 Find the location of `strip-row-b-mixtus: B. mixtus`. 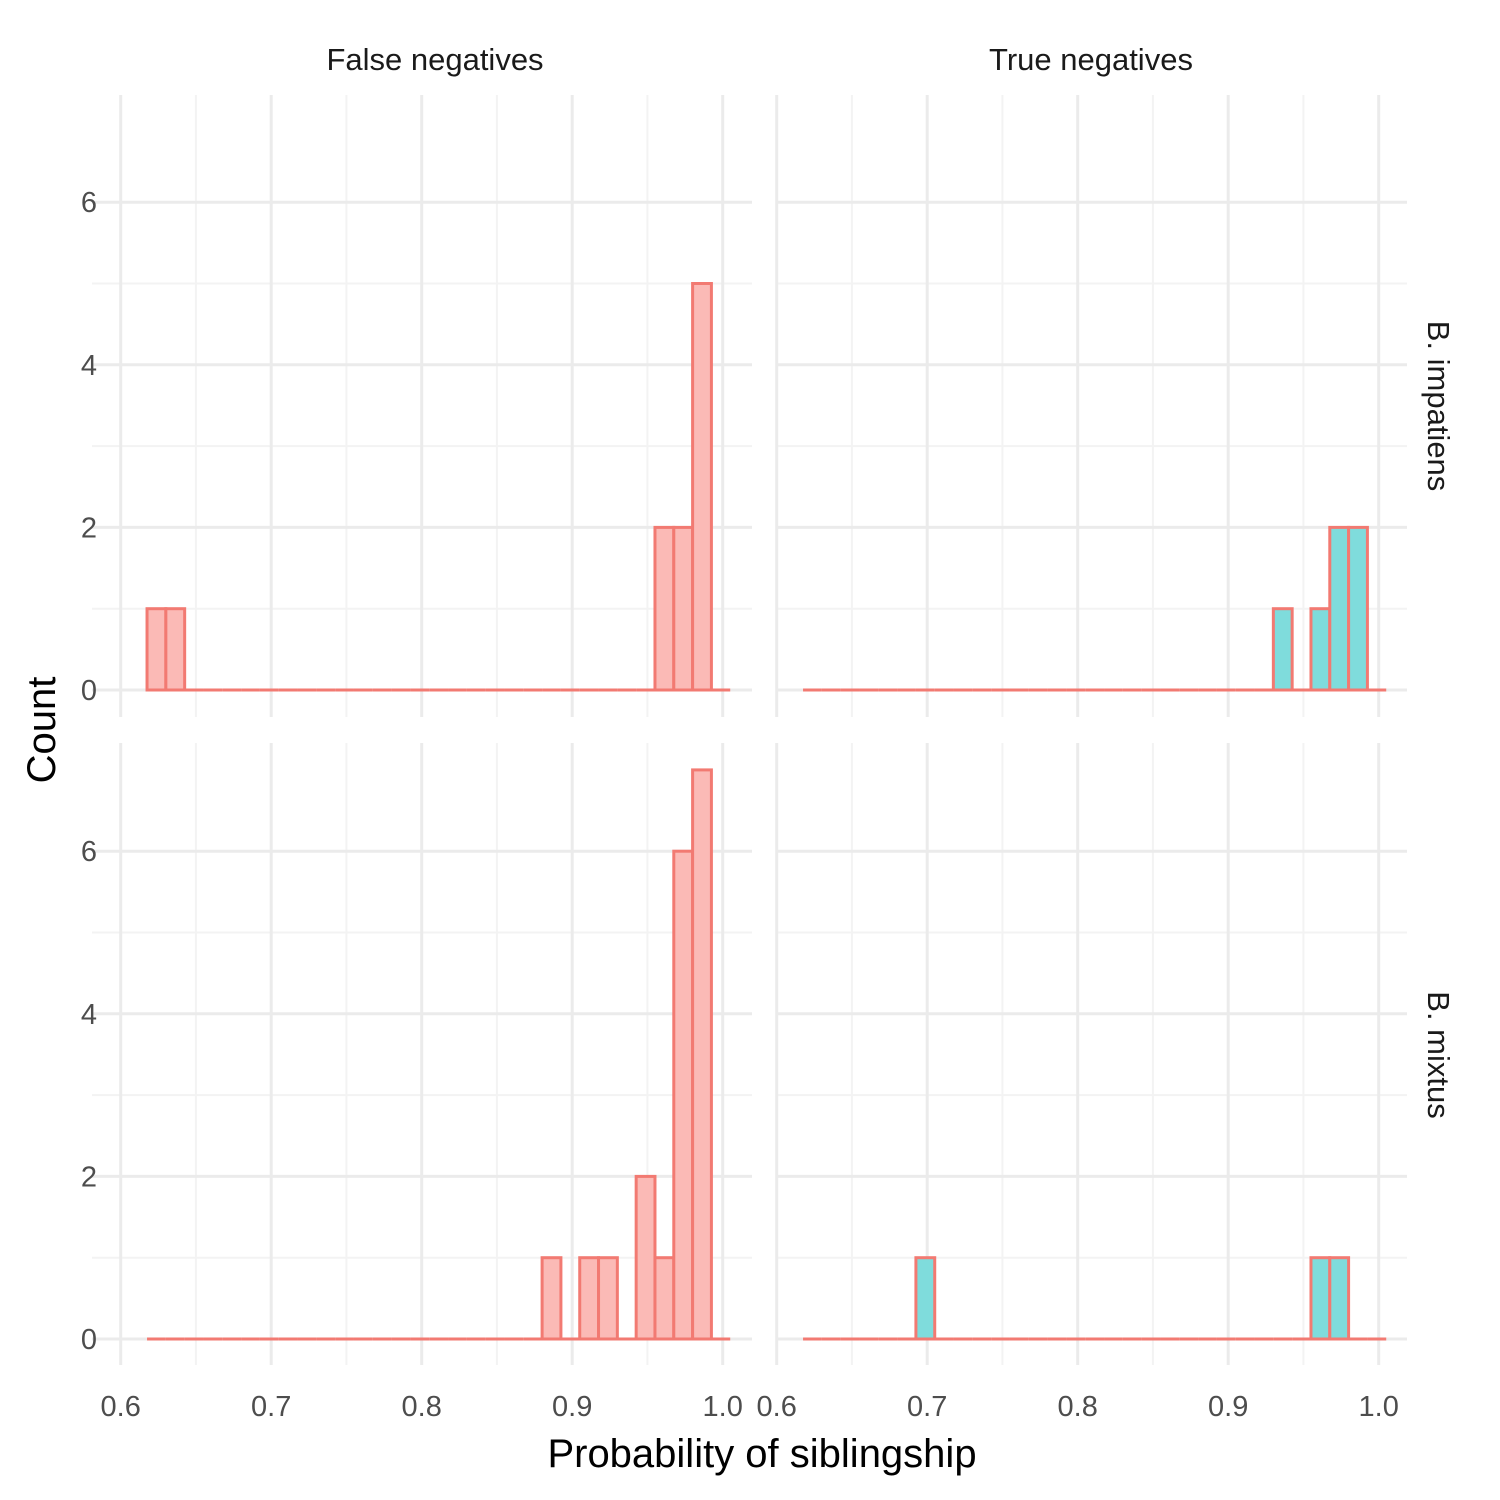

strip-row-b-mixtus: B. mixtus is located at coordinates (1438, 1054).